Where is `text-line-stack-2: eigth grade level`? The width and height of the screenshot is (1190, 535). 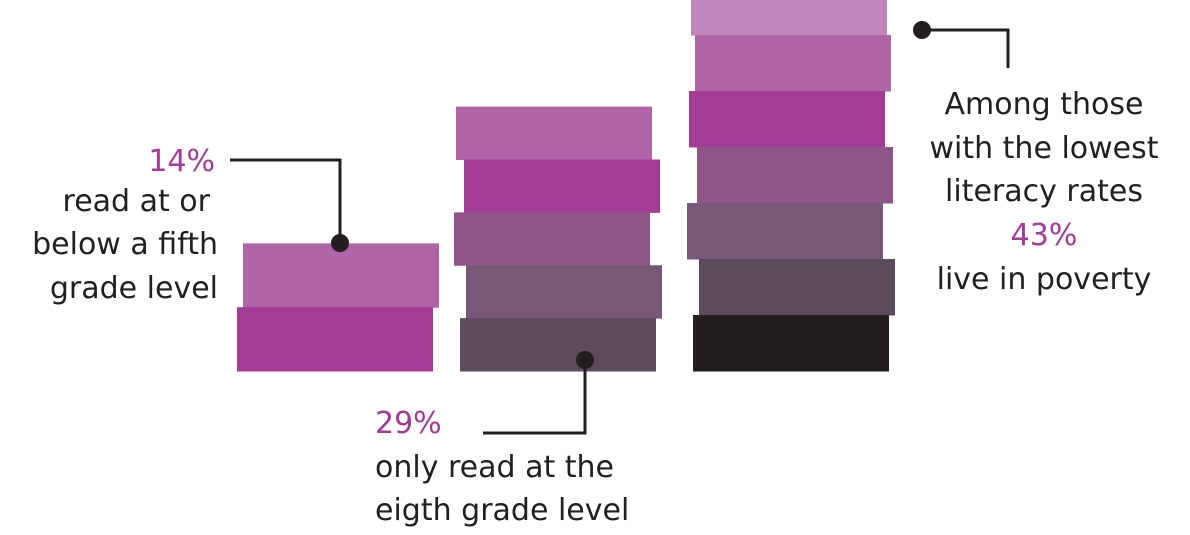
text-line-stack-2: eigth grade level is located at coordinates (502, 510).